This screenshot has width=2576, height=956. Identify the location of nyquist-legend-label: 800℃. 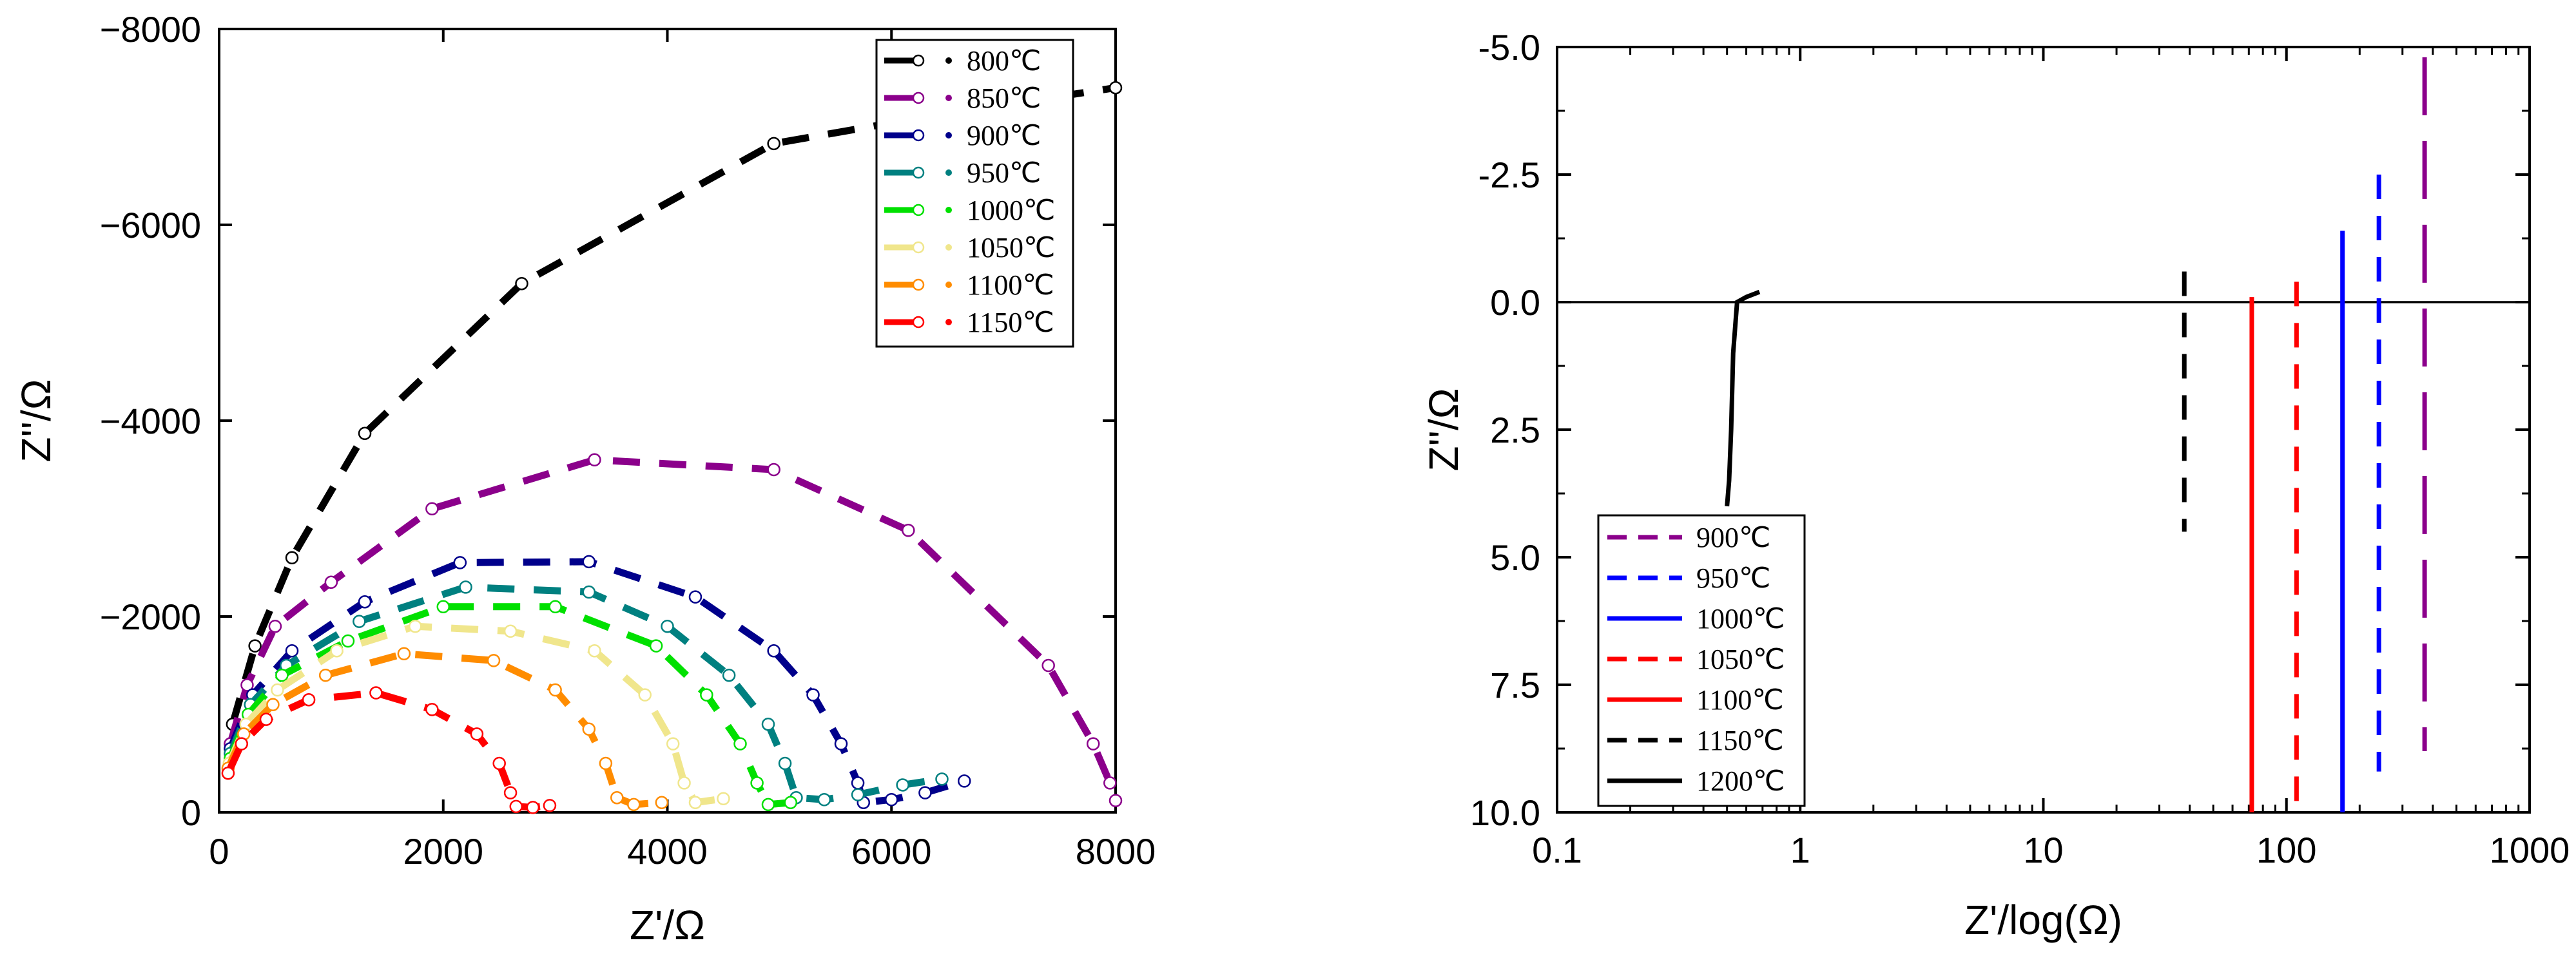
(1004, 61).